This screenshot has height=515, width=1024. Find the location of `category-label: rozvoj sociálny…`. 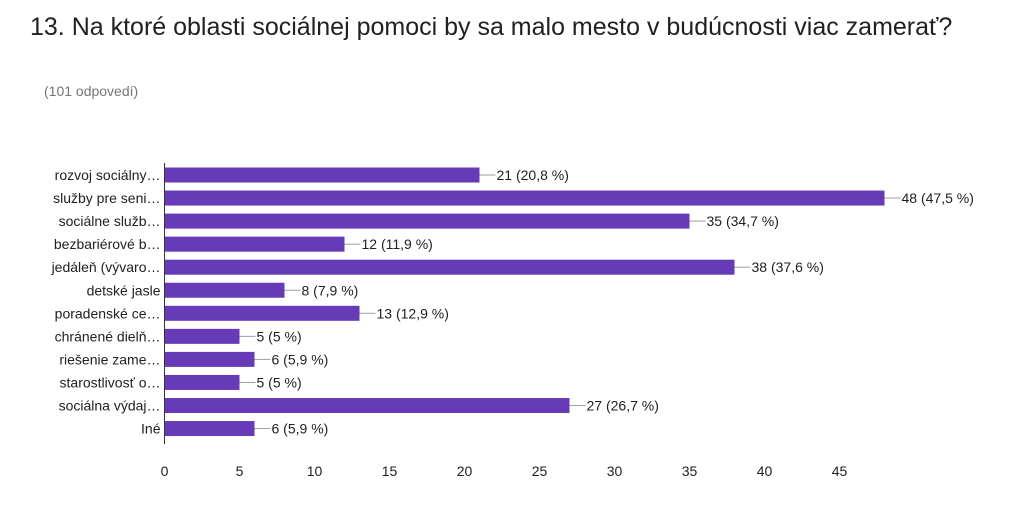

category-label: rozvoj sociálny… is located at coordinates (108, 175).